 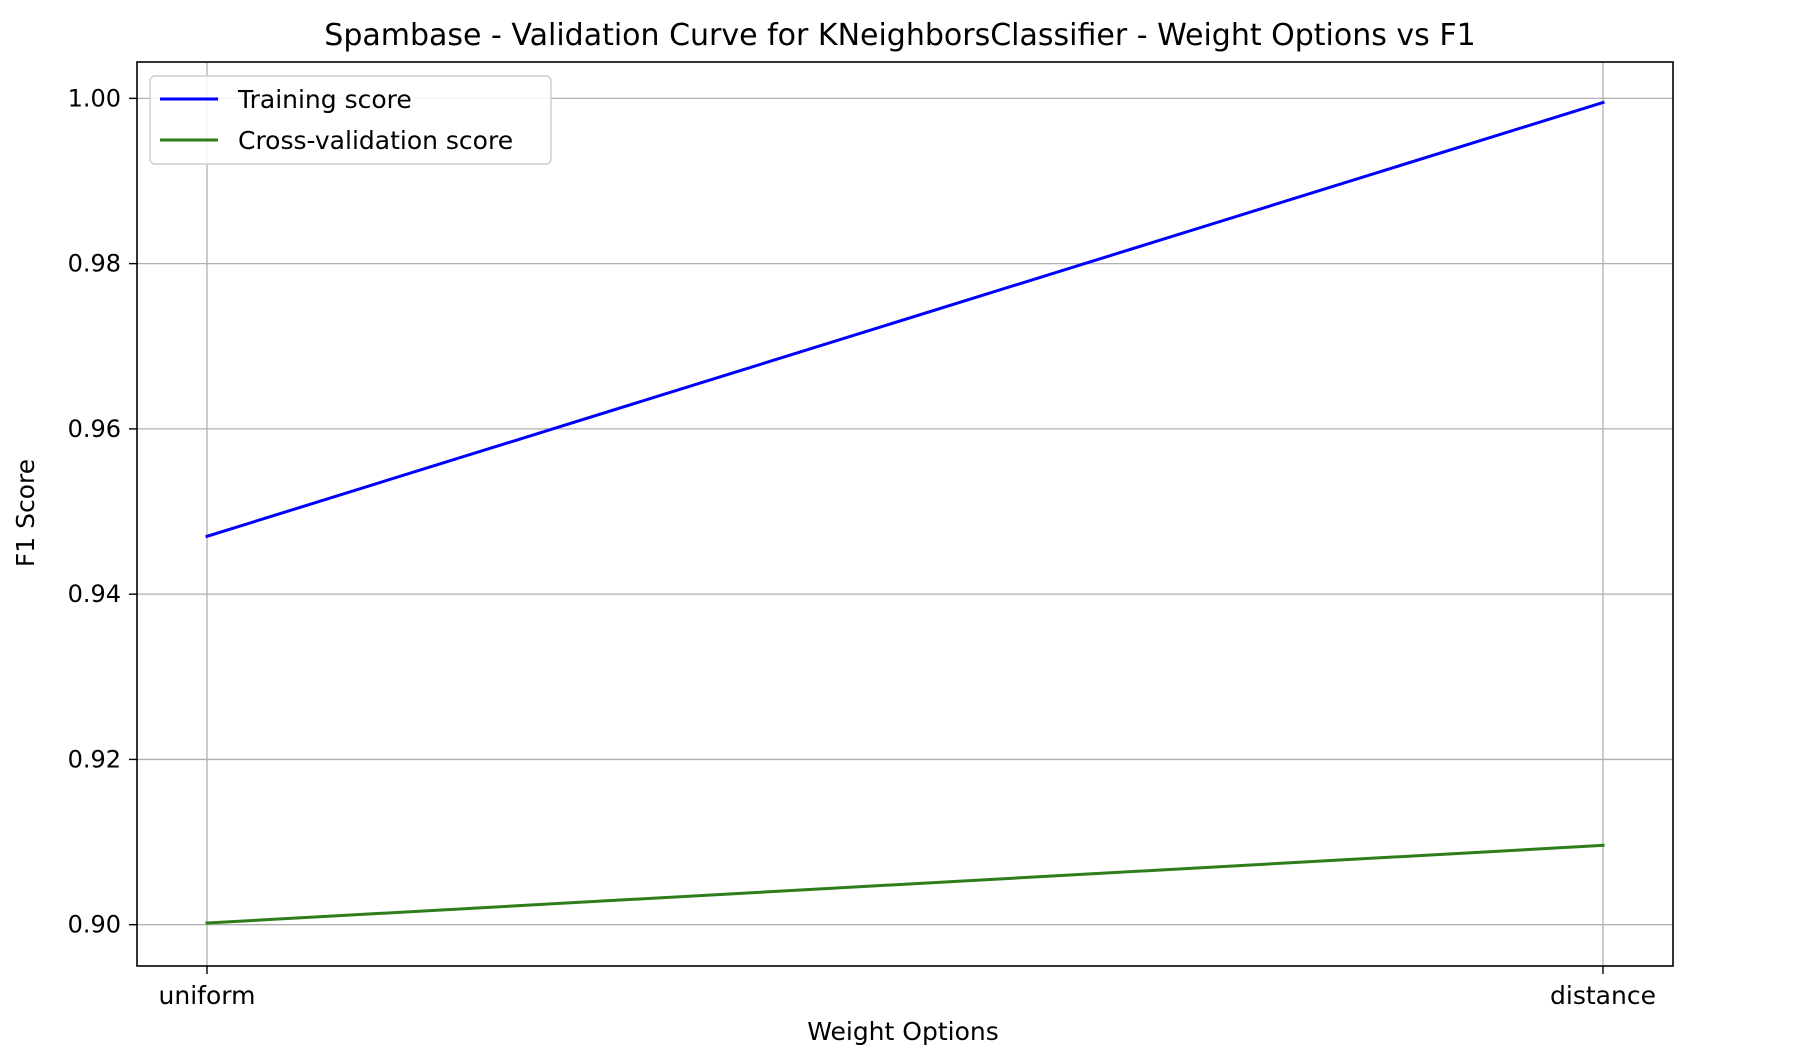 What do you see at coordinates (94, 98) in the screenshot?
I see `y-tick-label: 1.00` at bounding box center [94, 98].